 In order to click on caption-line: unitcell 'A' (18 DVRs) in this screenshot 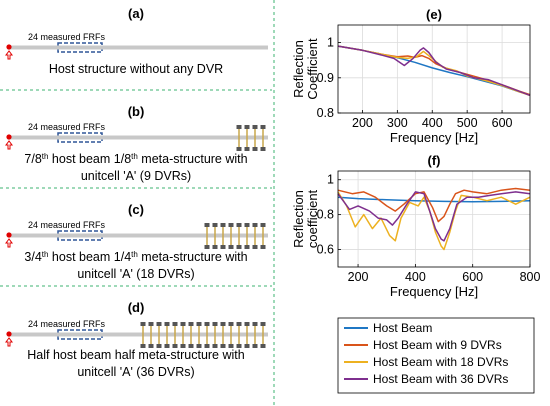, I will do `click(135, 274)`.